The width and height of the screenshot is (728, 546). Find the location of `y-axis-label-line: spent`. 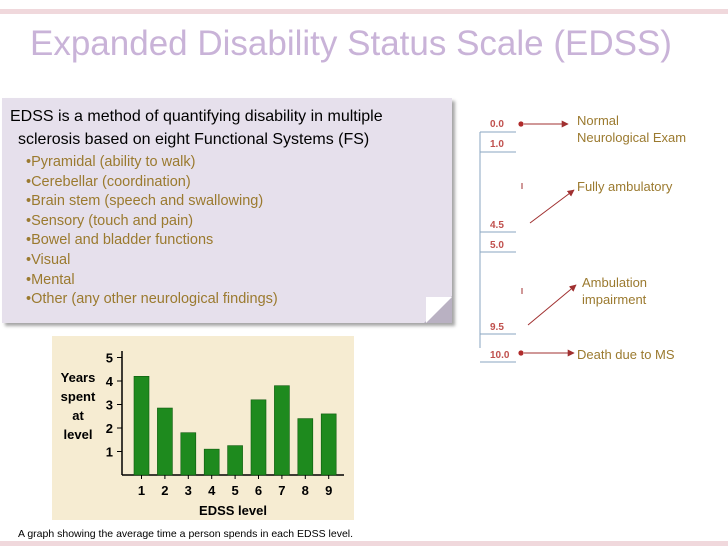

y-axis-label-line: spent is located at coordinates (78, 396).